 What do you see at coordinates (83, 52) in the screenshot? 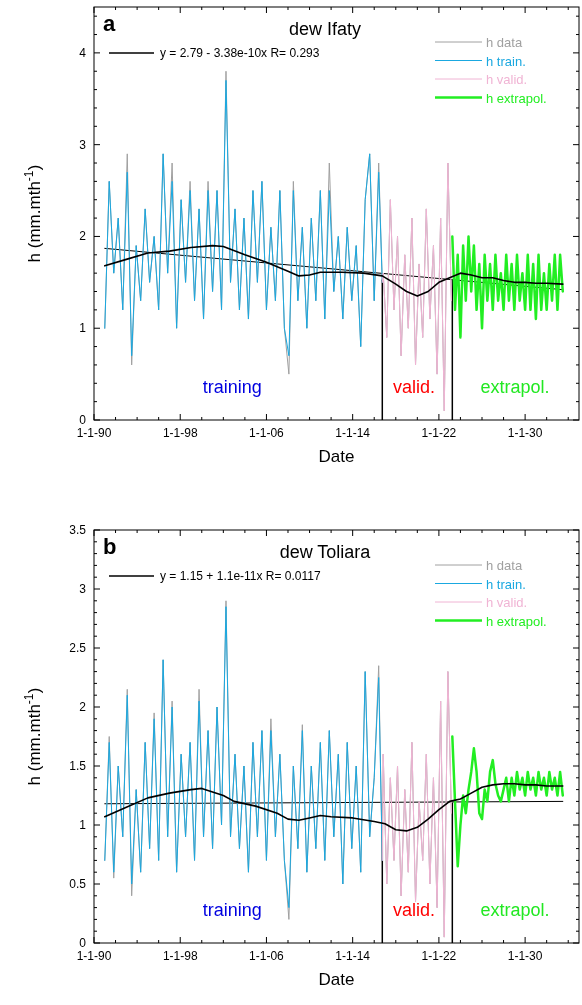
I see `y-tick-label: 4` at bounding box center [83, 52].